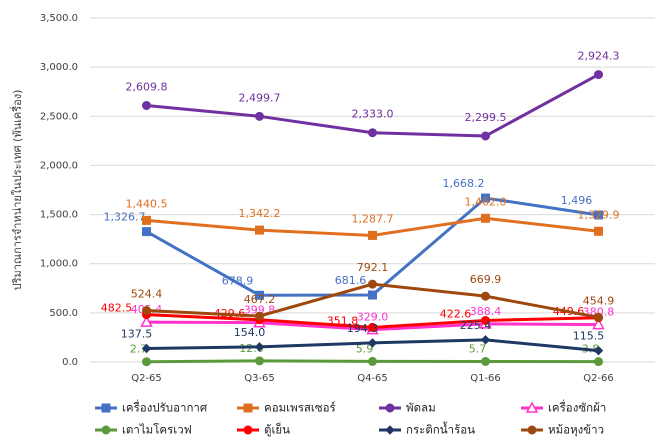  Describe the element at coordinates (577, 407) in the screenshot. I see `legend-label: เครื่องซักผ้า` at that location.